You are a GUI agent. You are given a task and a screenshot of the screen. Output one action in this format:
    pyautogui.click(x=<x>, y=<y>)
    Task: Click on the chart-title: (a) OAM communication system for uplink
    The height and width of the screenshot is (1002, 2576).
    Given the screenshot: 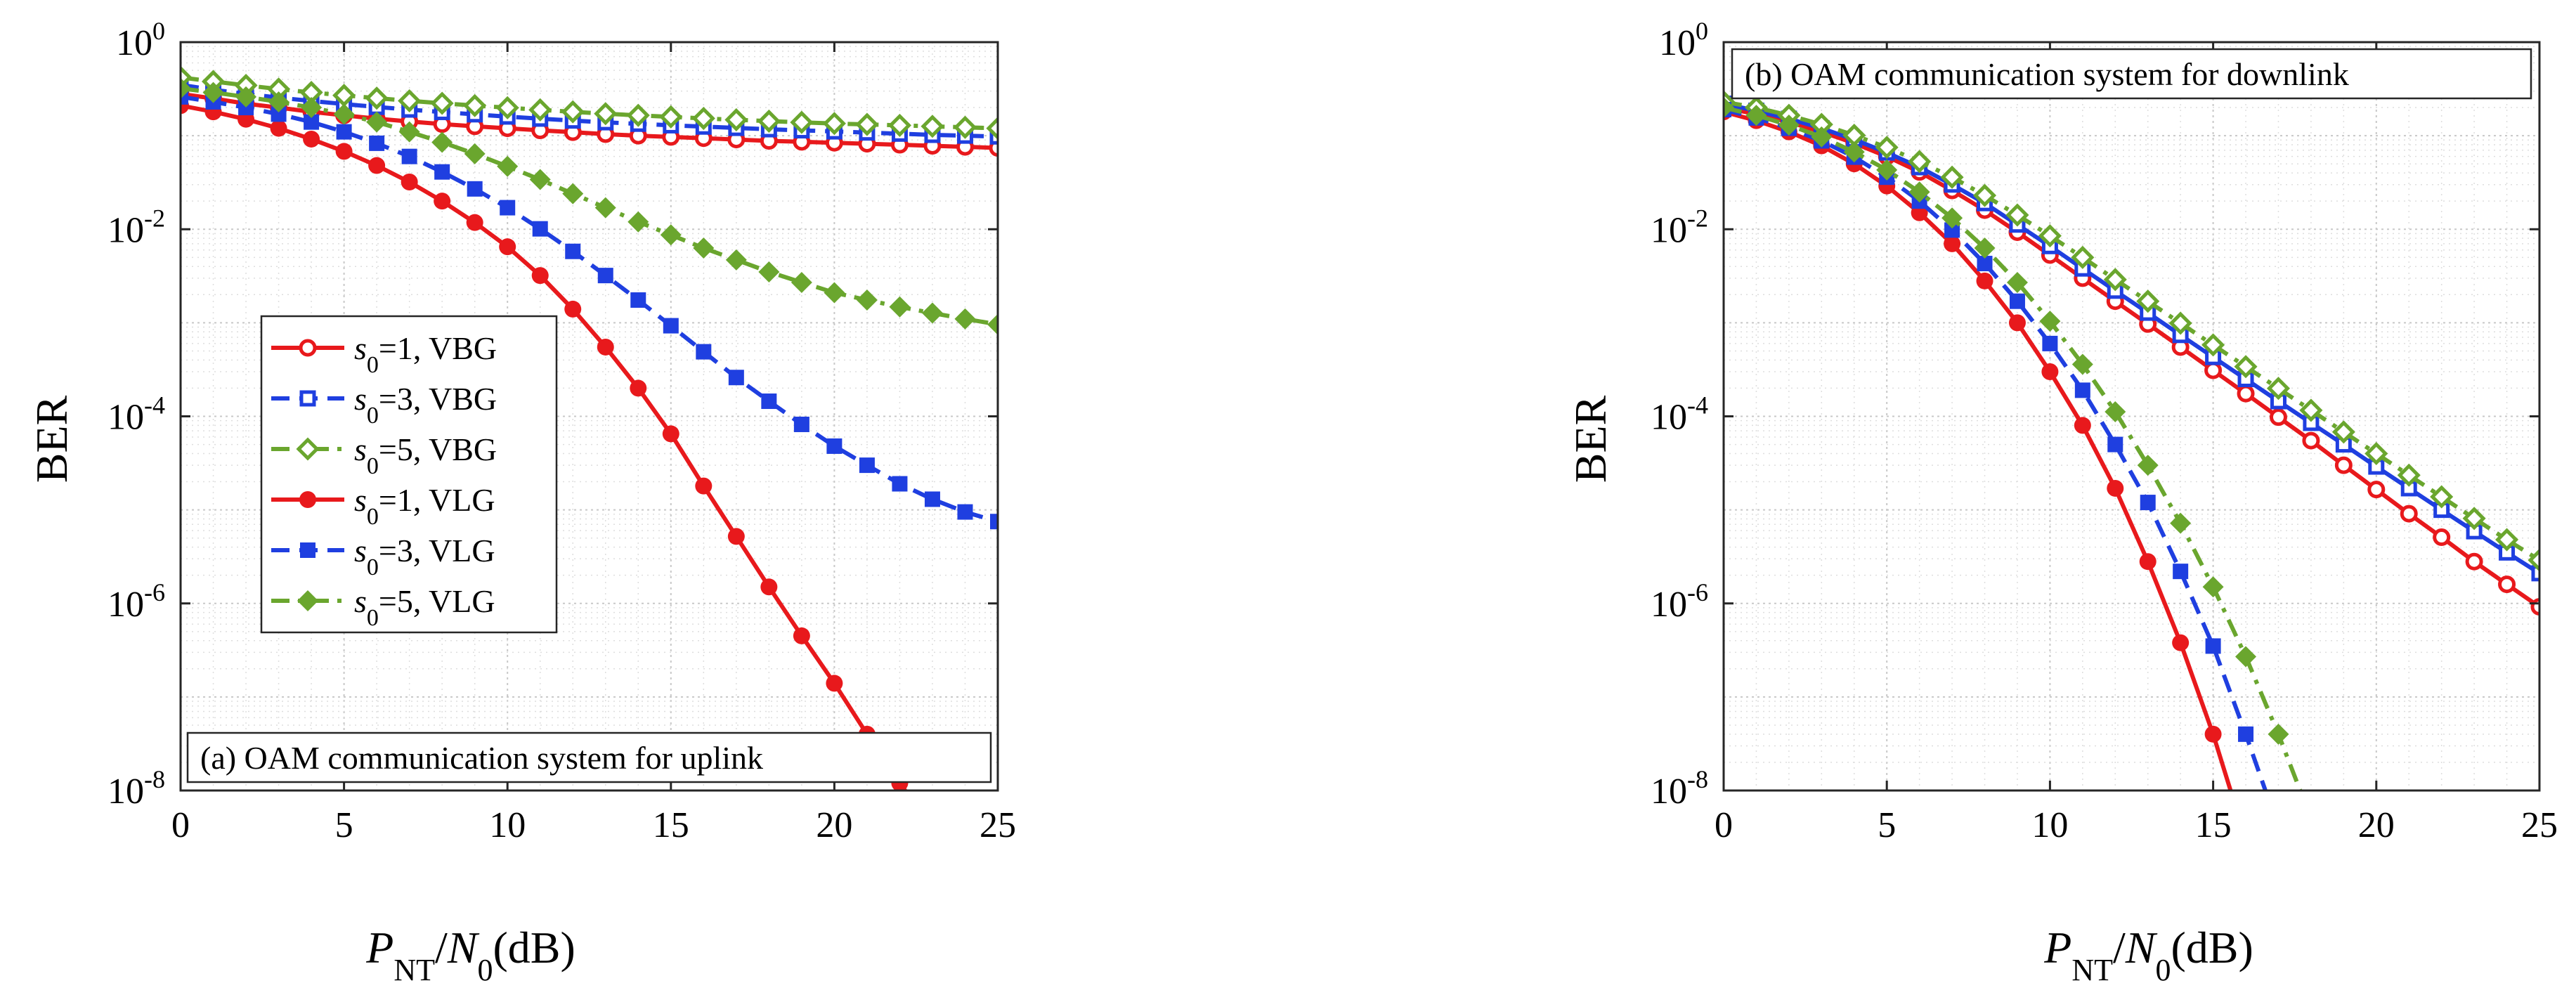 What is the action you would take?
    pyautogui.click(x=481, y=758)
    